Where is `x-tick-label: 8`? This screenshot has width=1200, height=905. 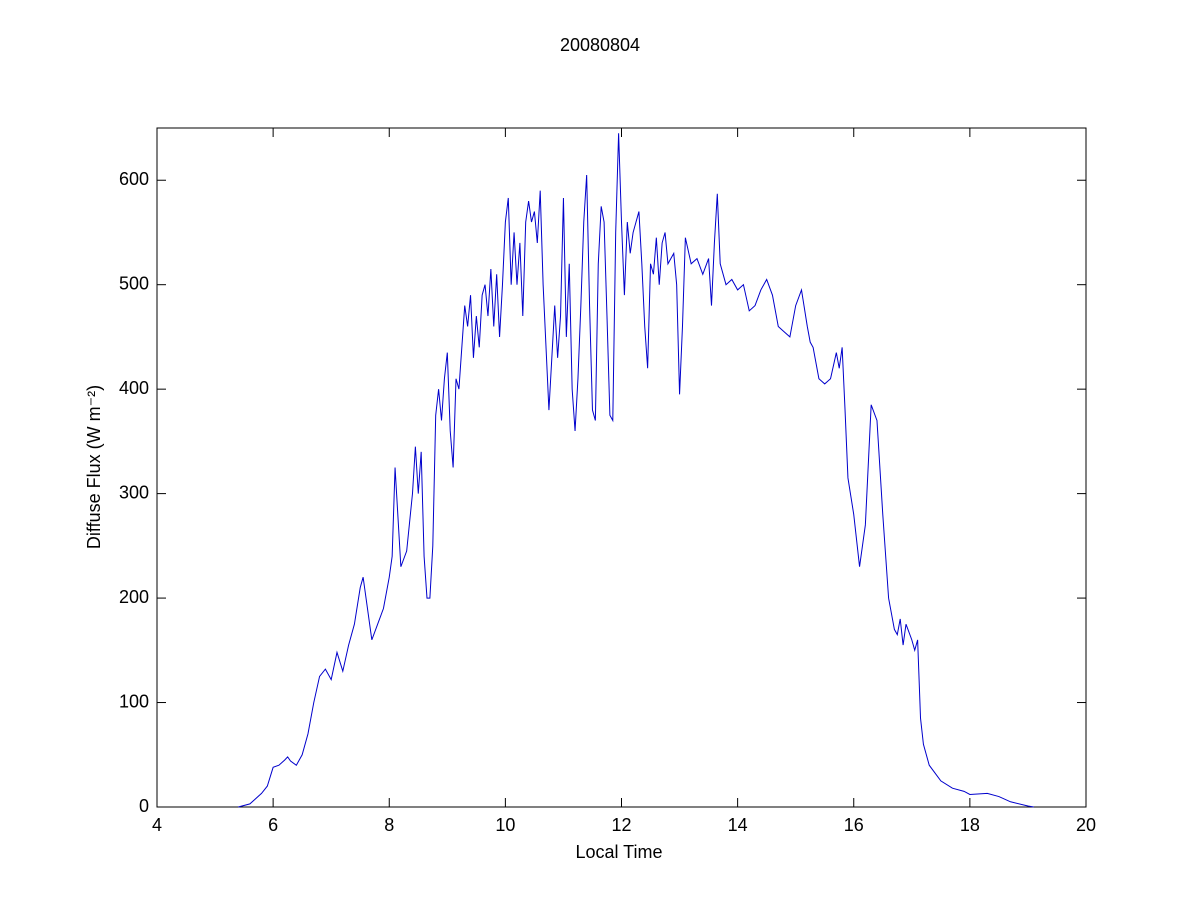 x-tick-label: 8 is located at coordinates (389, 825).